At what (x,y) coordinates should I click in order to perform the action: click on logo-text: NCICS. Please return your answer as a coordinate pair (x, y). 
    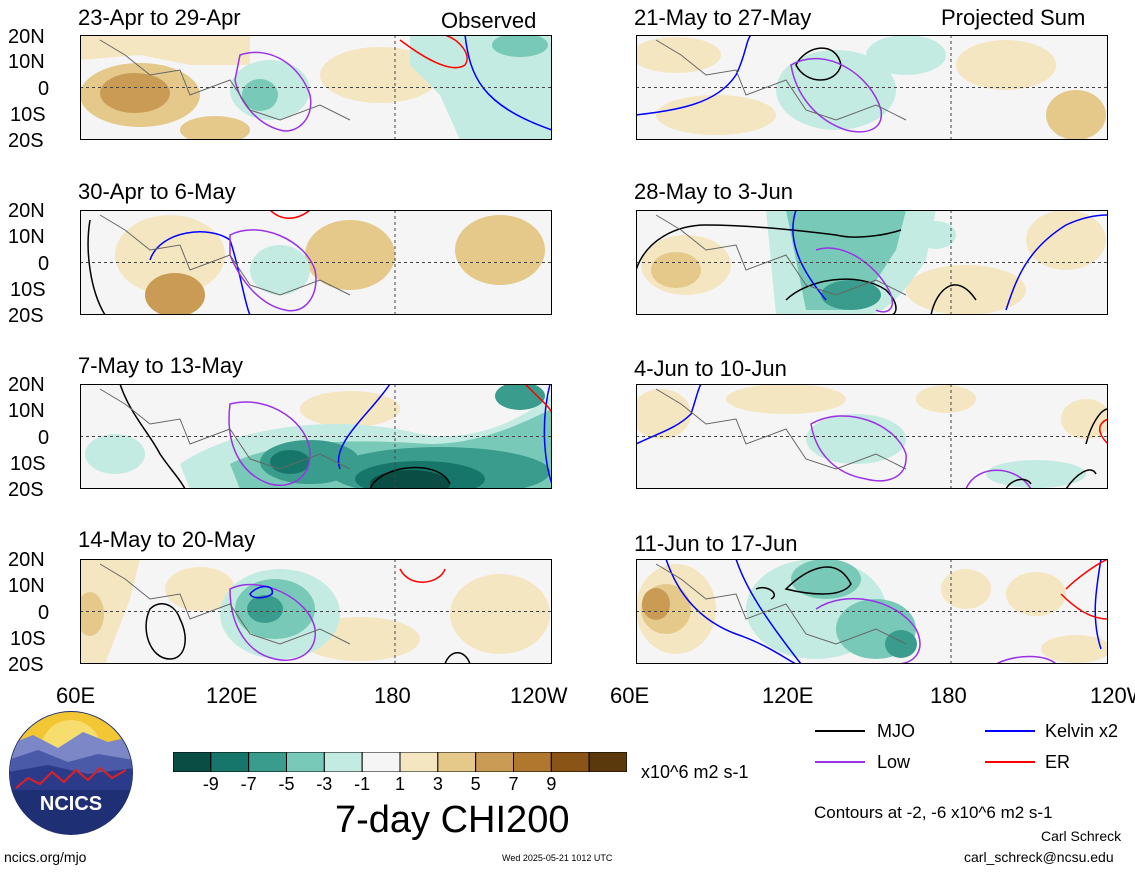
    Looking at the image, I should click on (71, 804).